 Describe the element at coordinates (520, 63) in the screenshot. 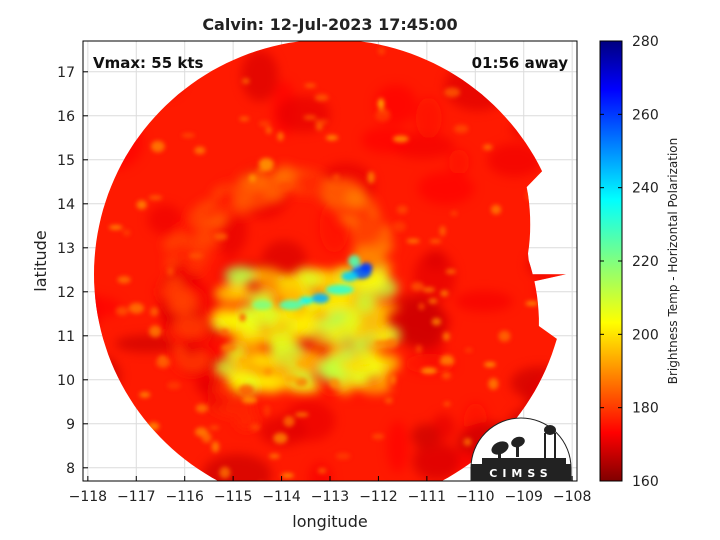

I see `time-away-annotation: 01:56 away` at that location.